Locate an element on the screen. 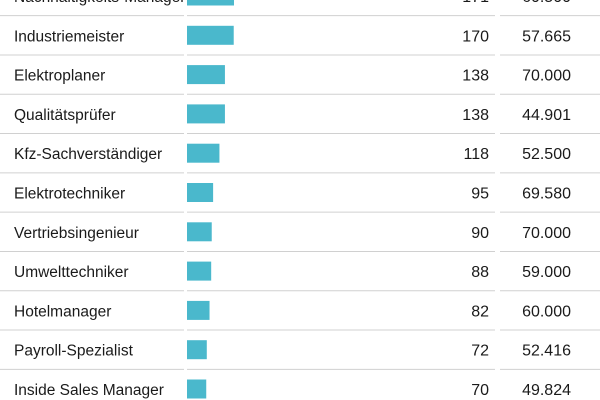 This screenshot has height=400, width=600. count-value: 88 is located at coordinates (480, 272).